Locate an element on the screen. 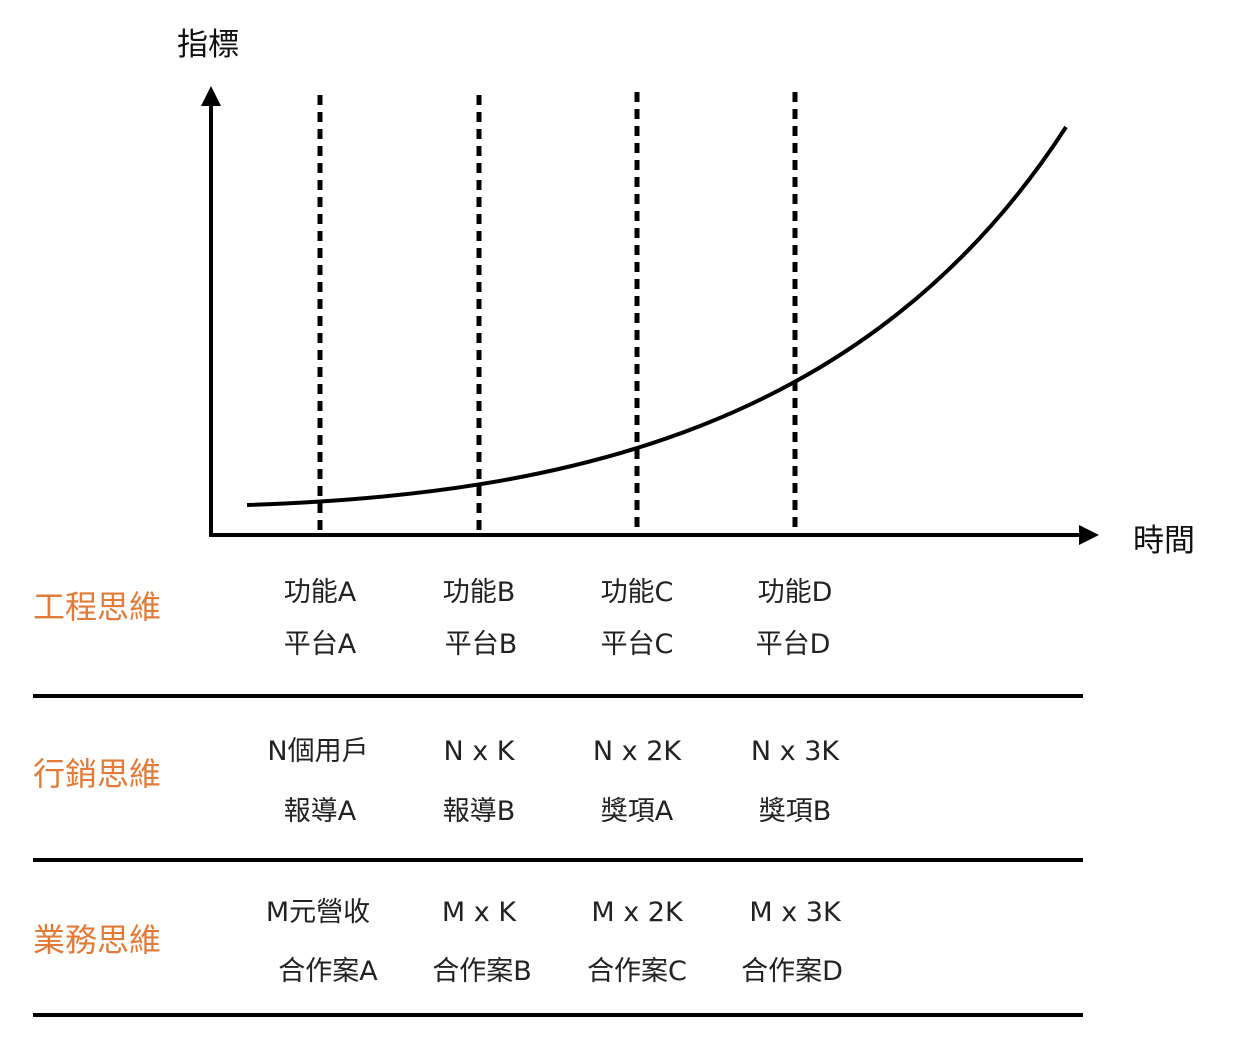 This screenshot has height=1042, width=1236. cell-biz-row2-col3: 合作案C is located at coordinates (637, 971).